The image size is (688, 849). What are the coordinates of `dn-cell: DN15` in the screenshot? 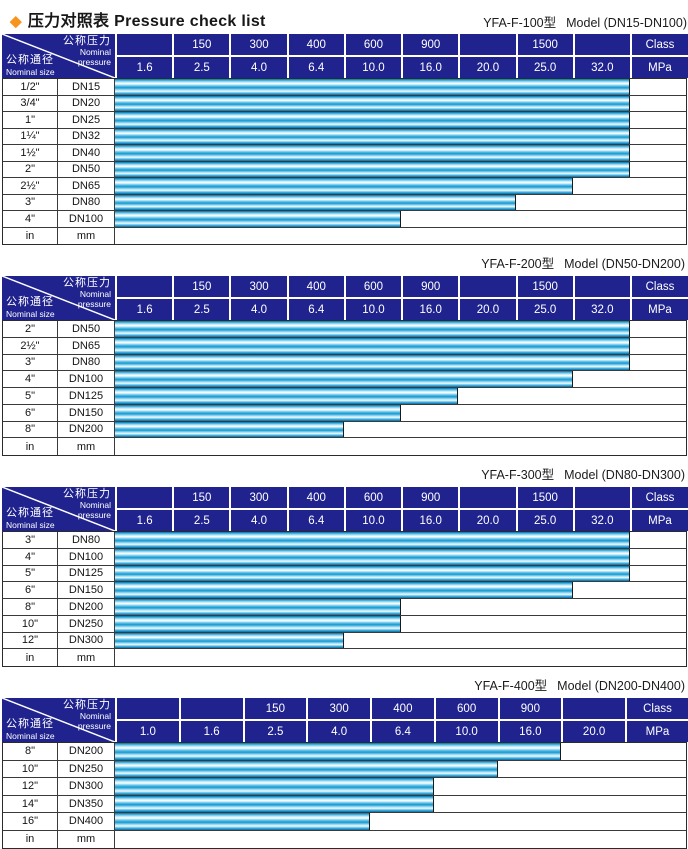 It's located at (86, 87).